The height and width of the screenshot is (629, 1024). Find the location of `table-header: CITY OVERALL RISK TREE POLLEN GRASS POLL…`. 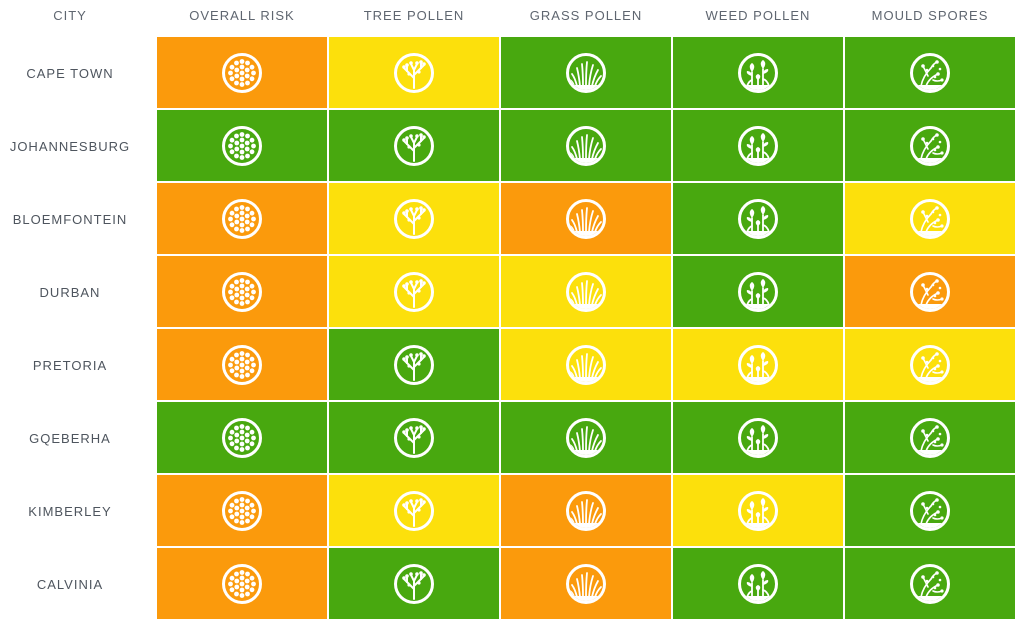

table-header: CITY OVERALL RISK TREE POLLEN GRASS POLL… is located at coordinates (512, 18).